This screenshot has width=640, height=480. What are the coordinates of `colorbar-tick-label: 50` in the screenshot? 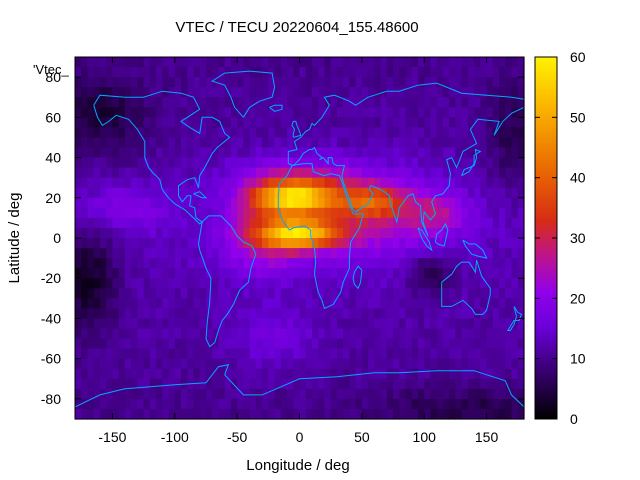 It's located at (578, 117).